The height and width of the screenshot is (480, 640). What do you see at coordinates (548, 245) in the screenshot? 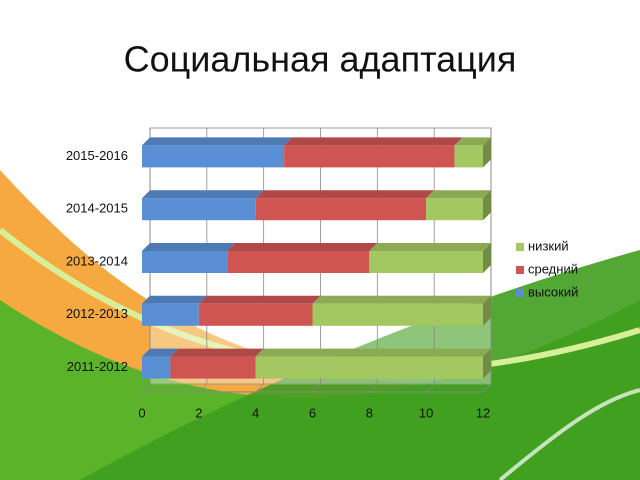
I see `legend-label: низкий` at bounding box center [548, 245].